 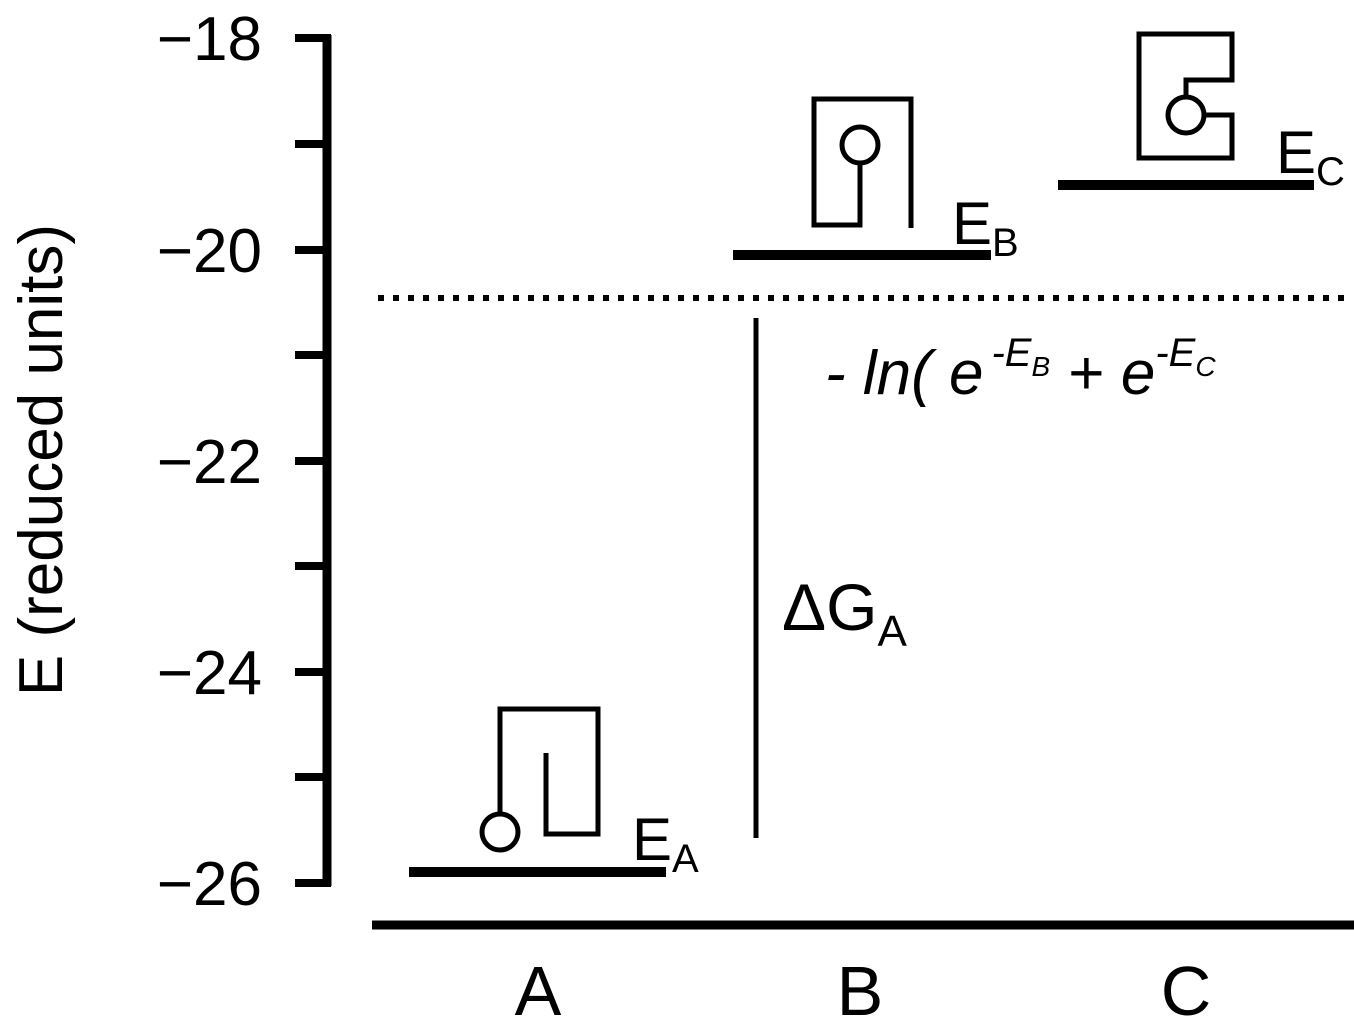 What do you see at coordinates (41, 460) in the screenshot?
I see `y-axis-title: E (reduced units)` at bounding box center [41, 460].